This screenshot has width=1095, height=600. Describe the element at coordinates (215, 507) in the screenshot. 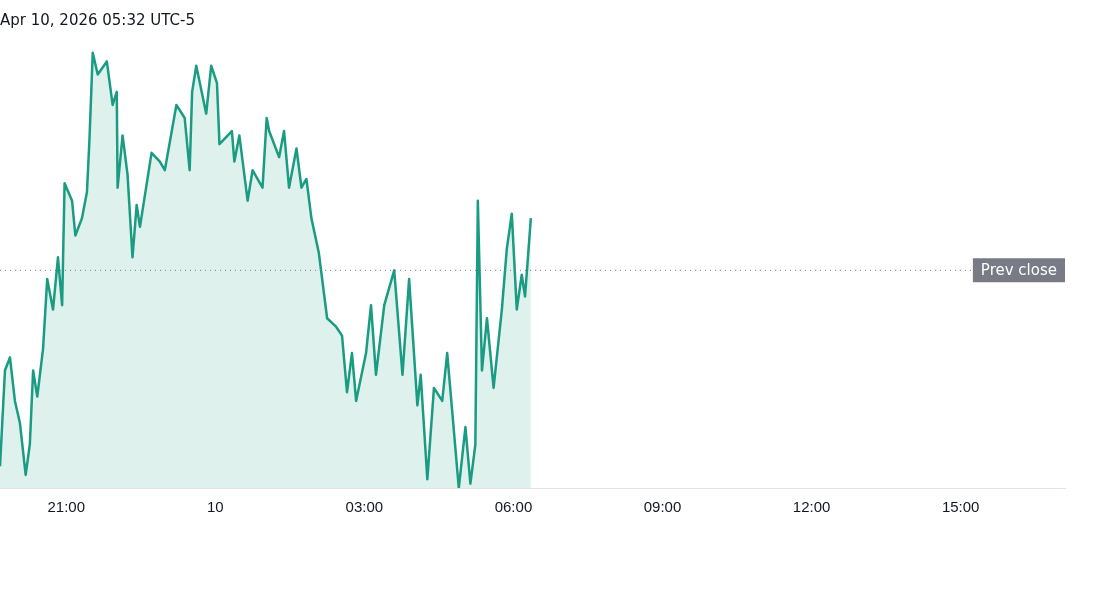

I see `x-tick-label: 10` at that location.